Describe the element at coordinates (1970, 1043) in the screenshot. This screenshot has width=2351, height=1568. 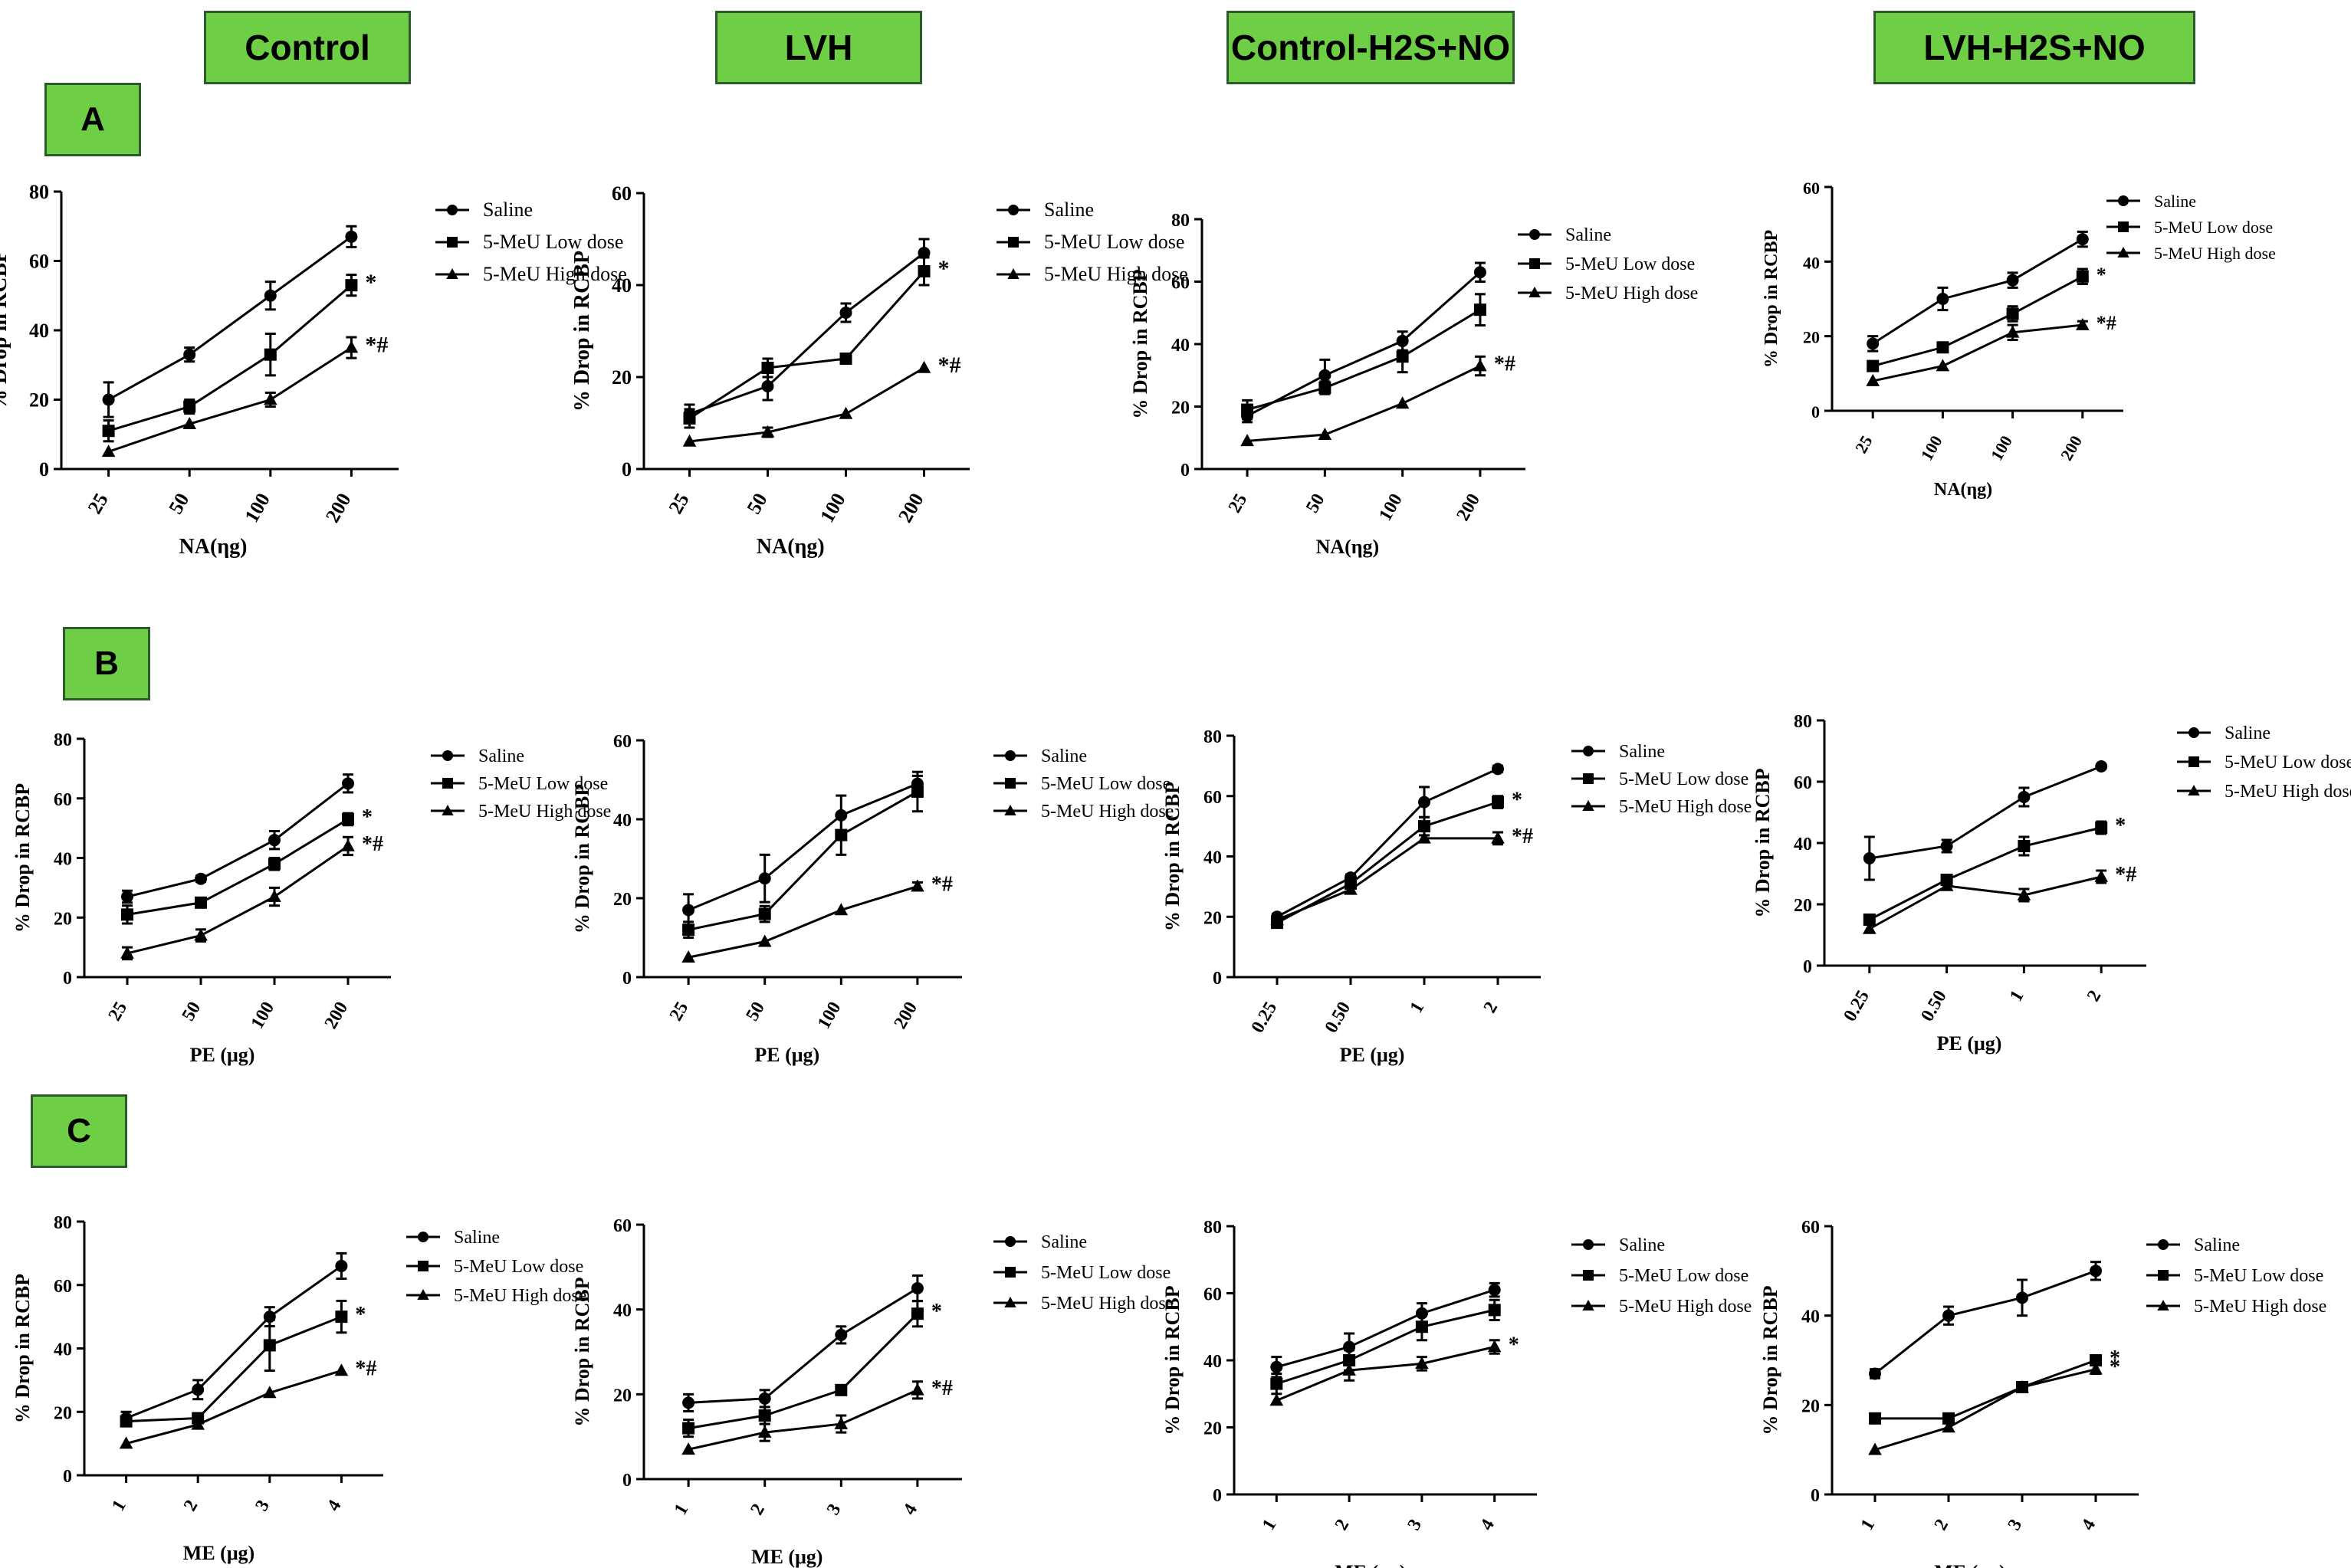
I see `x-axis-title: PE (μg)` at that location.